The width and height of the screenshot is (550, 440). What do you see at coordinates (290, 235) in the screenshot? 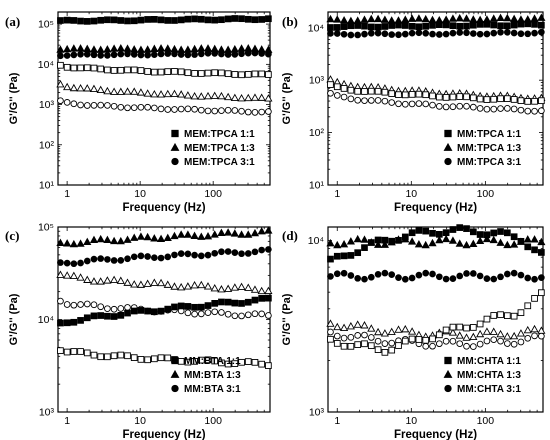
I see `panel-label: (d)` at bounding box center [290, 235].